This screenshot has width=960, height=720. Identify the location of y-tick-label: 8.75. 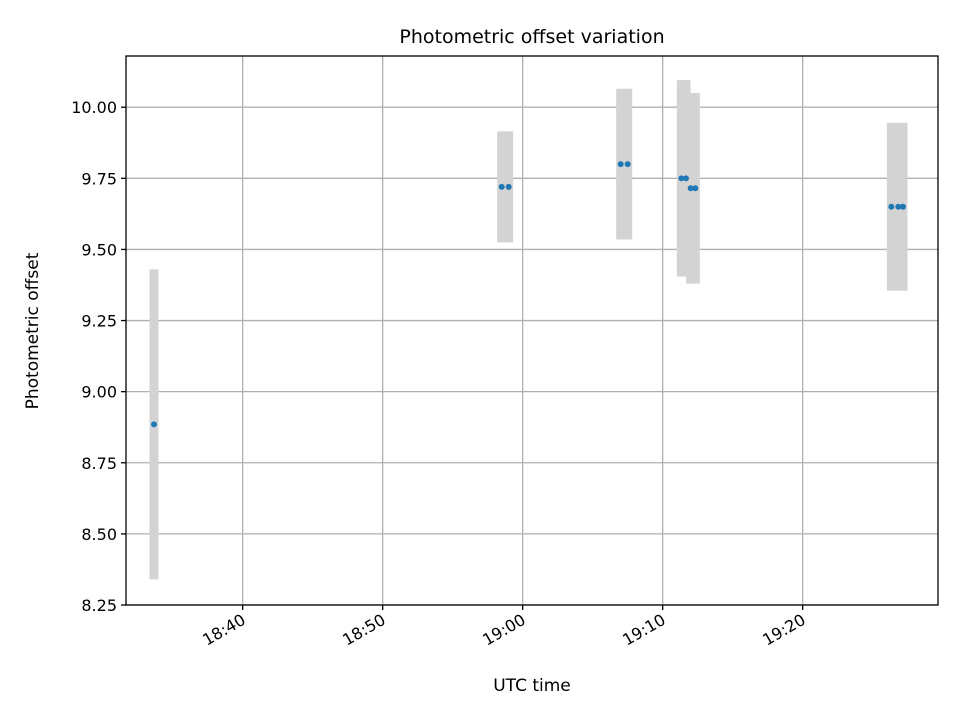
(99, 463).